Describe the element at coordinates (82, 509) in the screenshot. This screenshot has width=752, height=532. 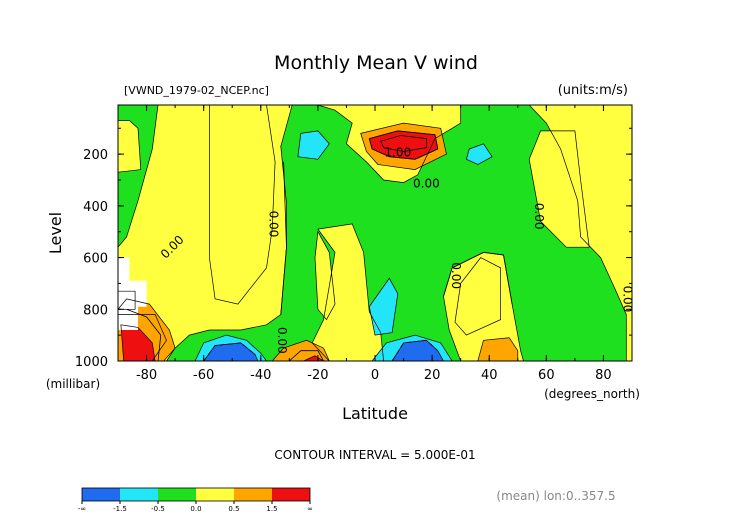
I see `colorbar-label: -∞` at that location.